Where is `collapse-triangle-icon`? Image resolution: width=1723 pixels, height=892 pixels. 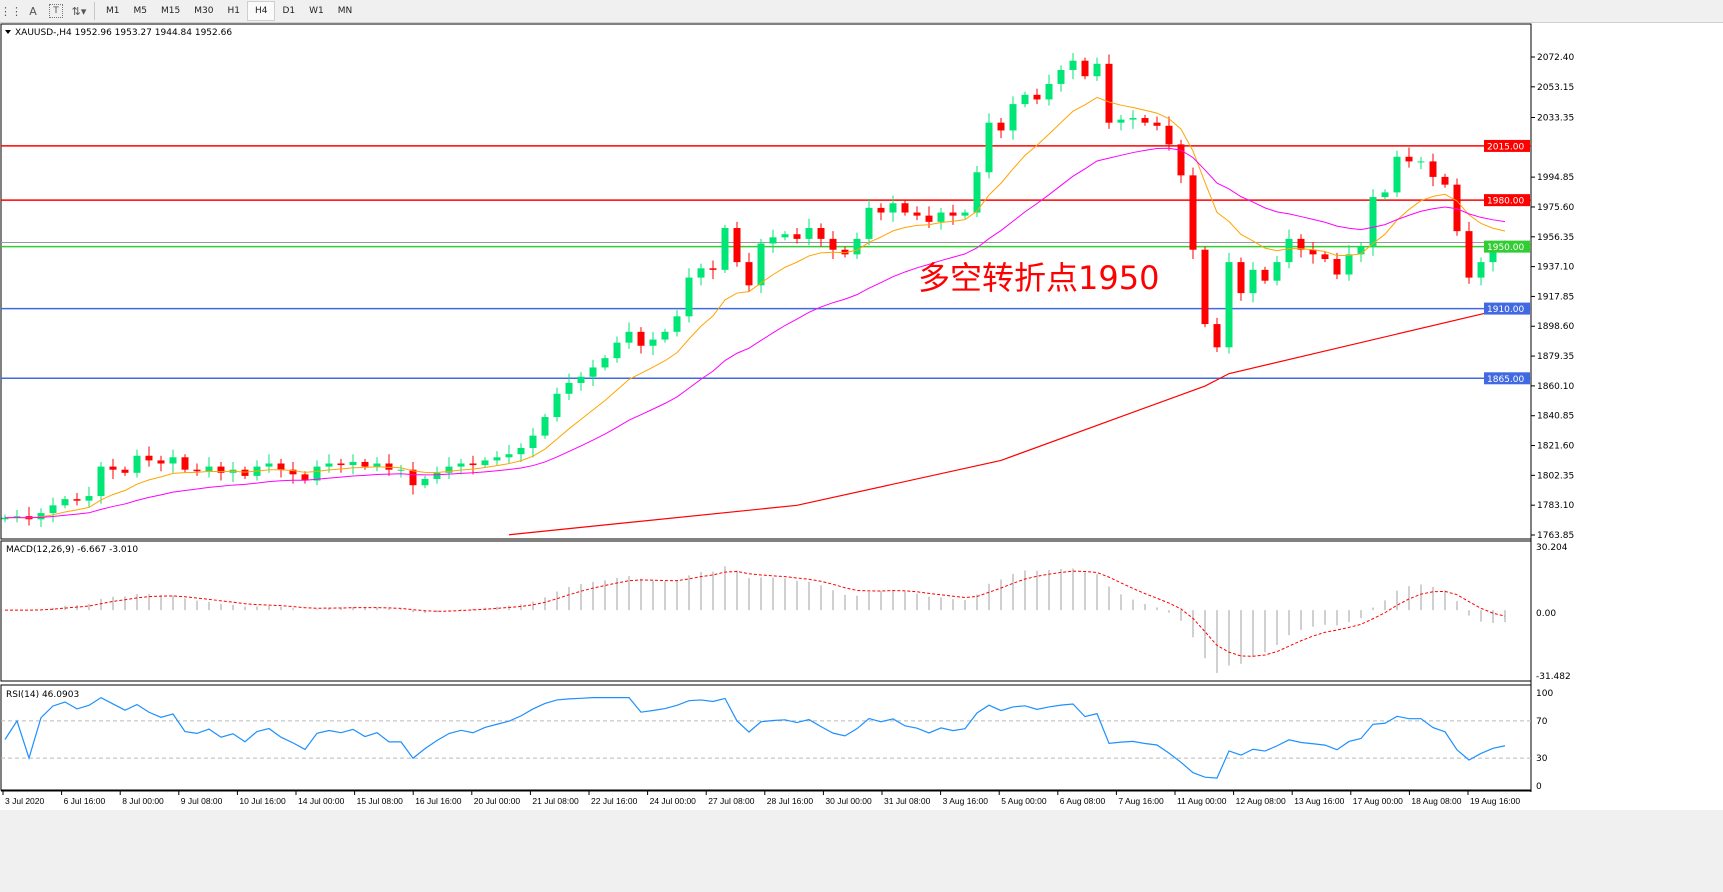
collapse-triangle-icon is located at coordinates (8, 32).